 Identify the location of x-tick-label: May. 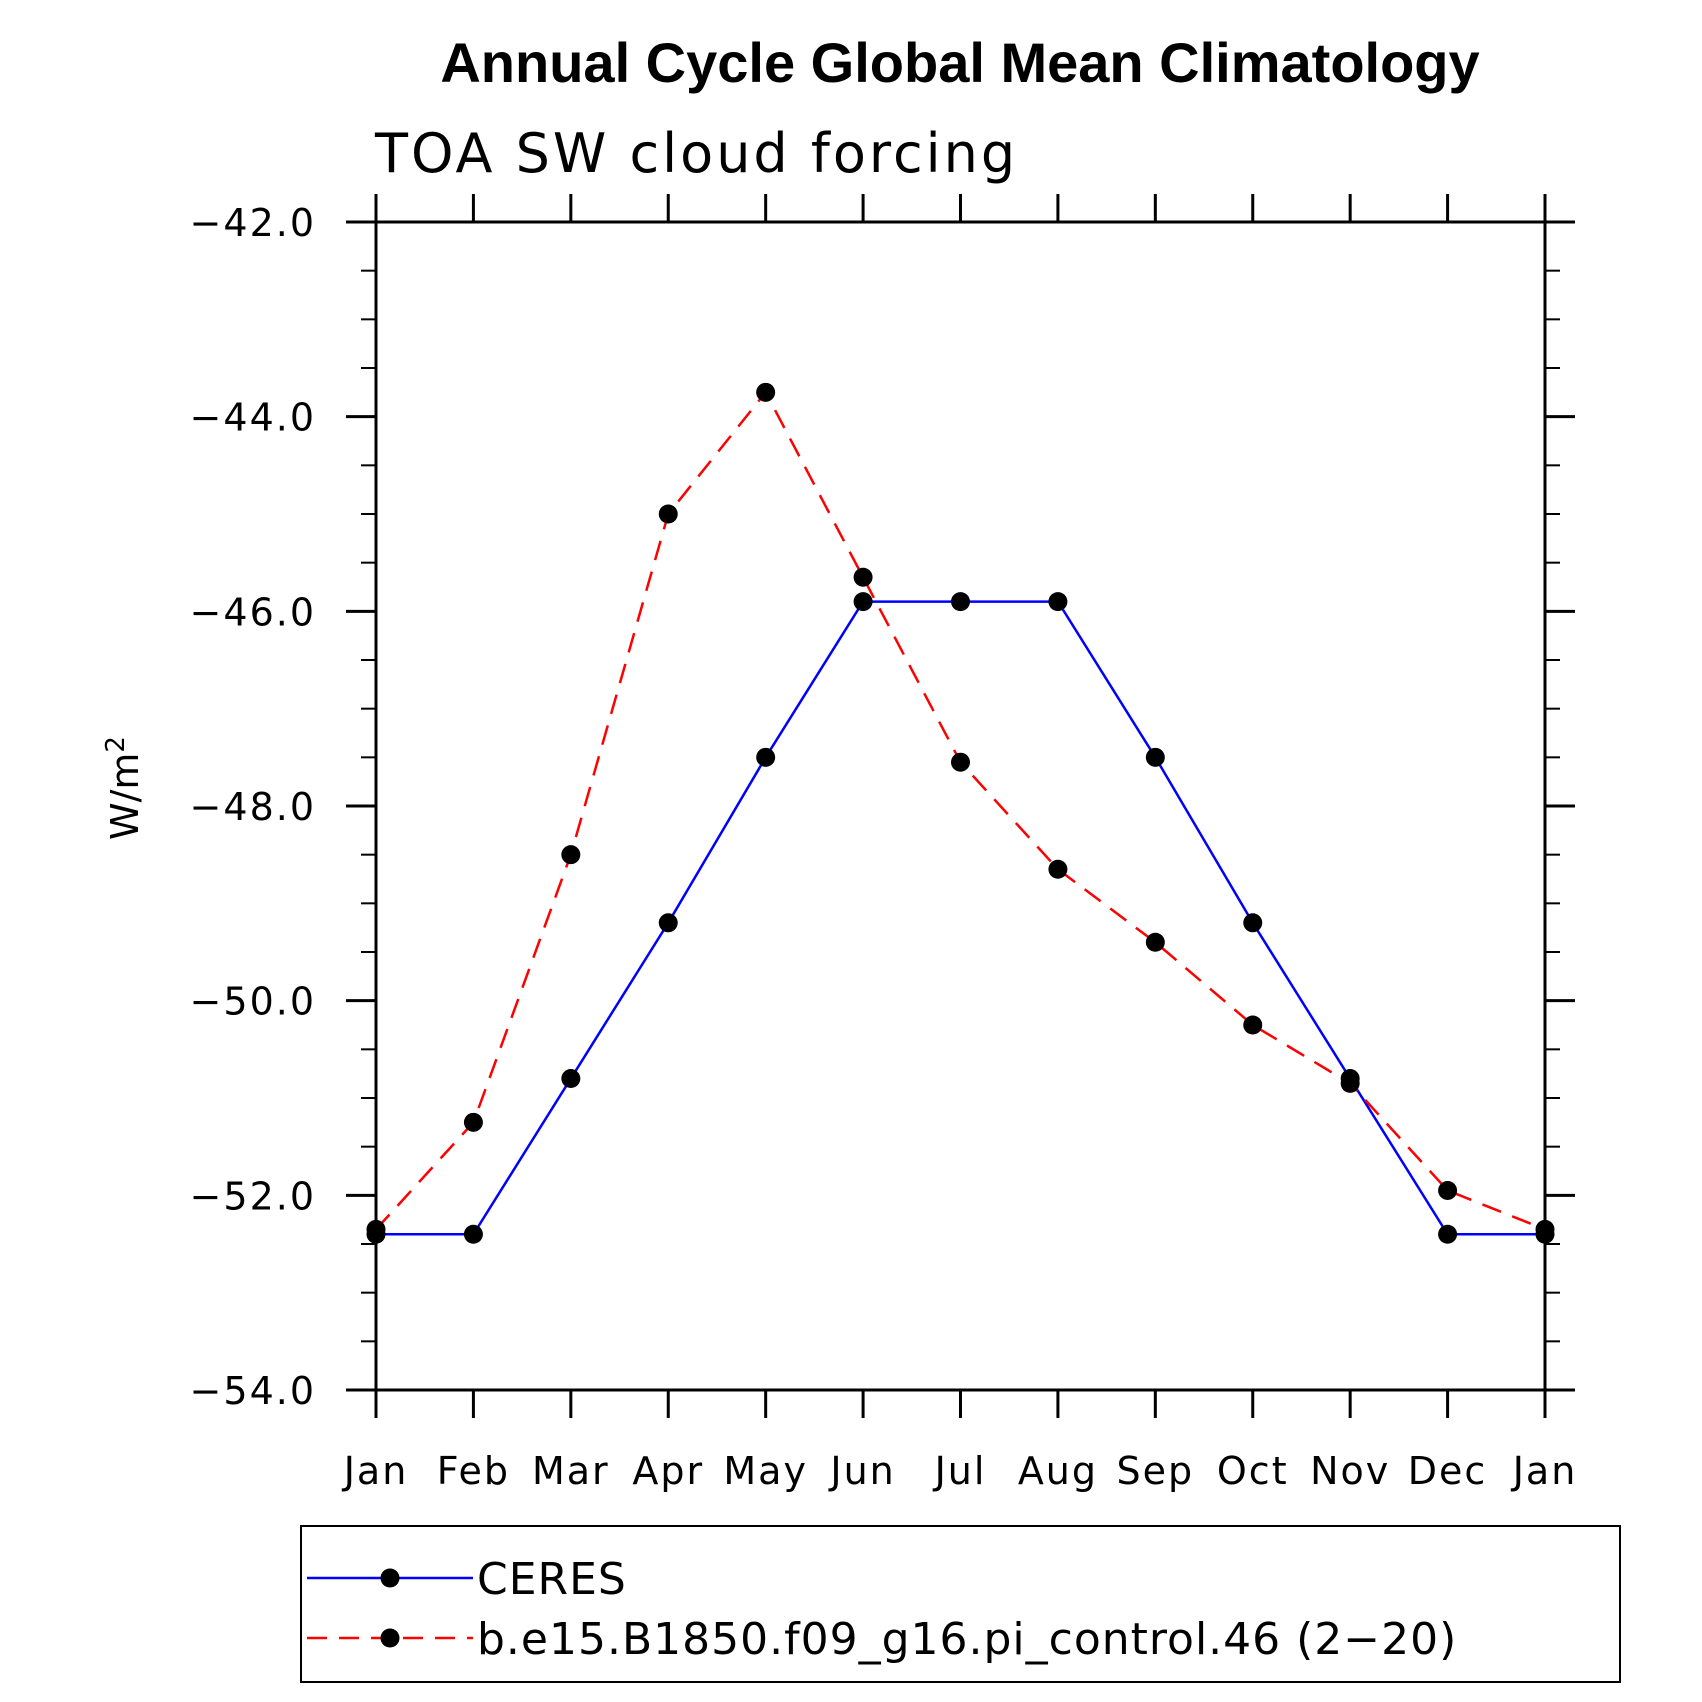
(765, 1471).